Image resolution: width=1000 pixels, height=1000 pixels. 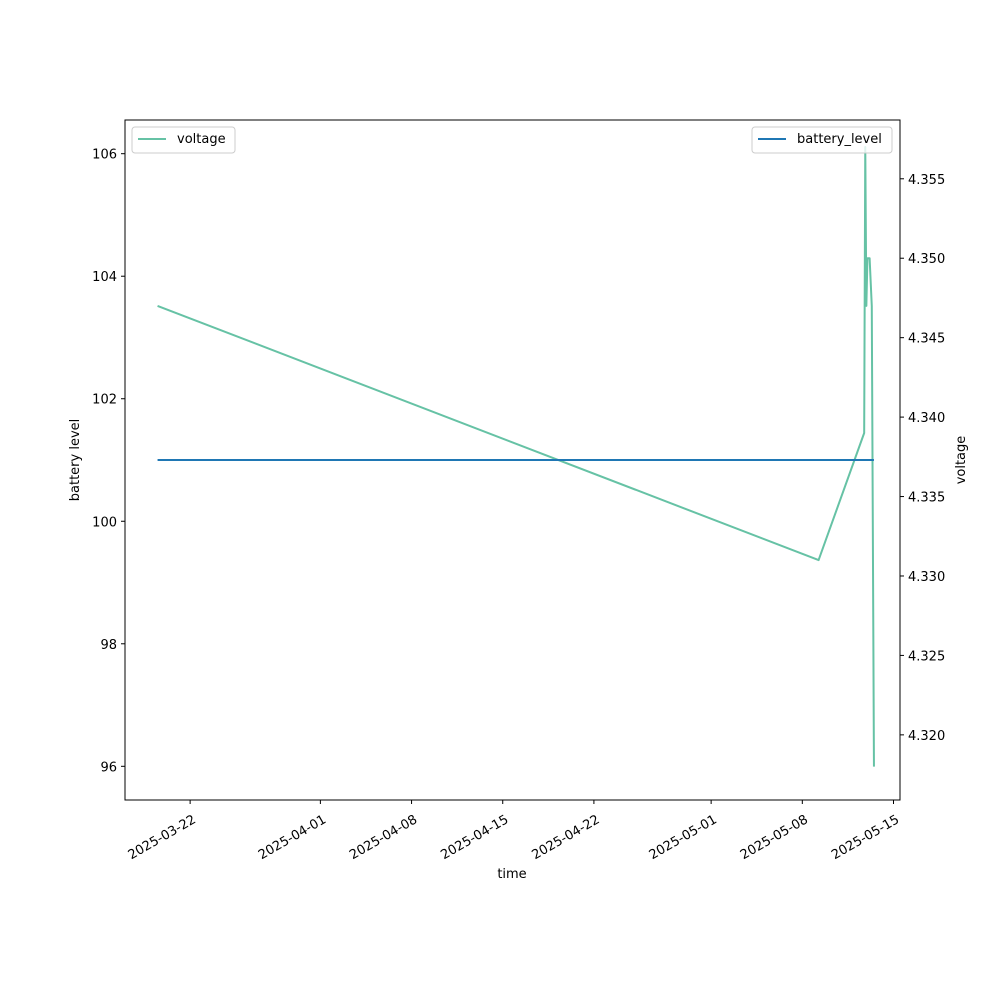 What do you see at coordinates (201, 139) in the screenshot?
I see `legend-label-voltage: voltage` at bounding box center [201, 139].